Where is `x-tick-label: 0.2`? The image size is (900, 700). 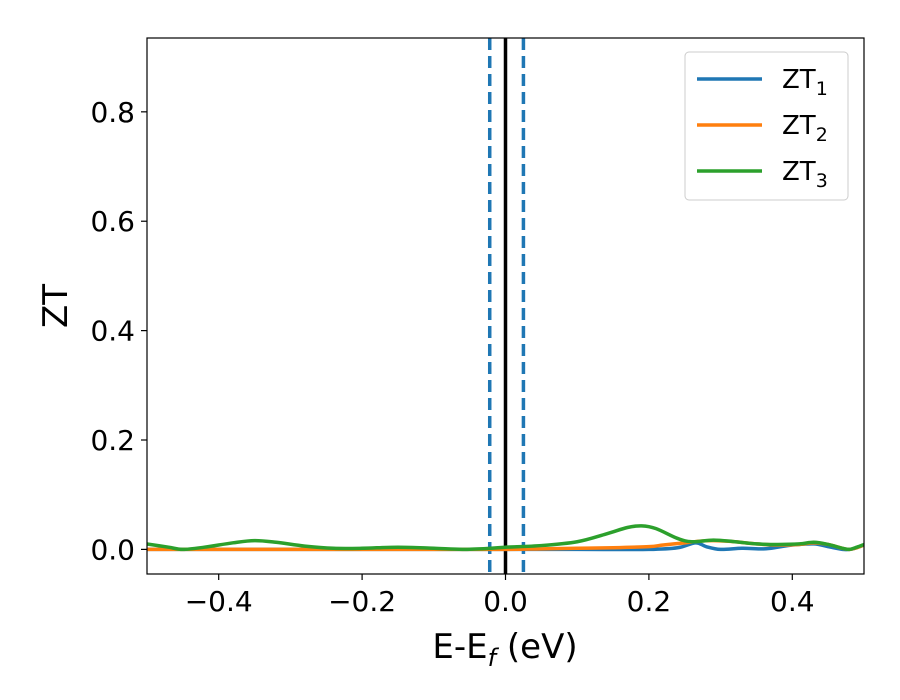
x-tick-label: 0.2 is located at coordinates (649, 601).